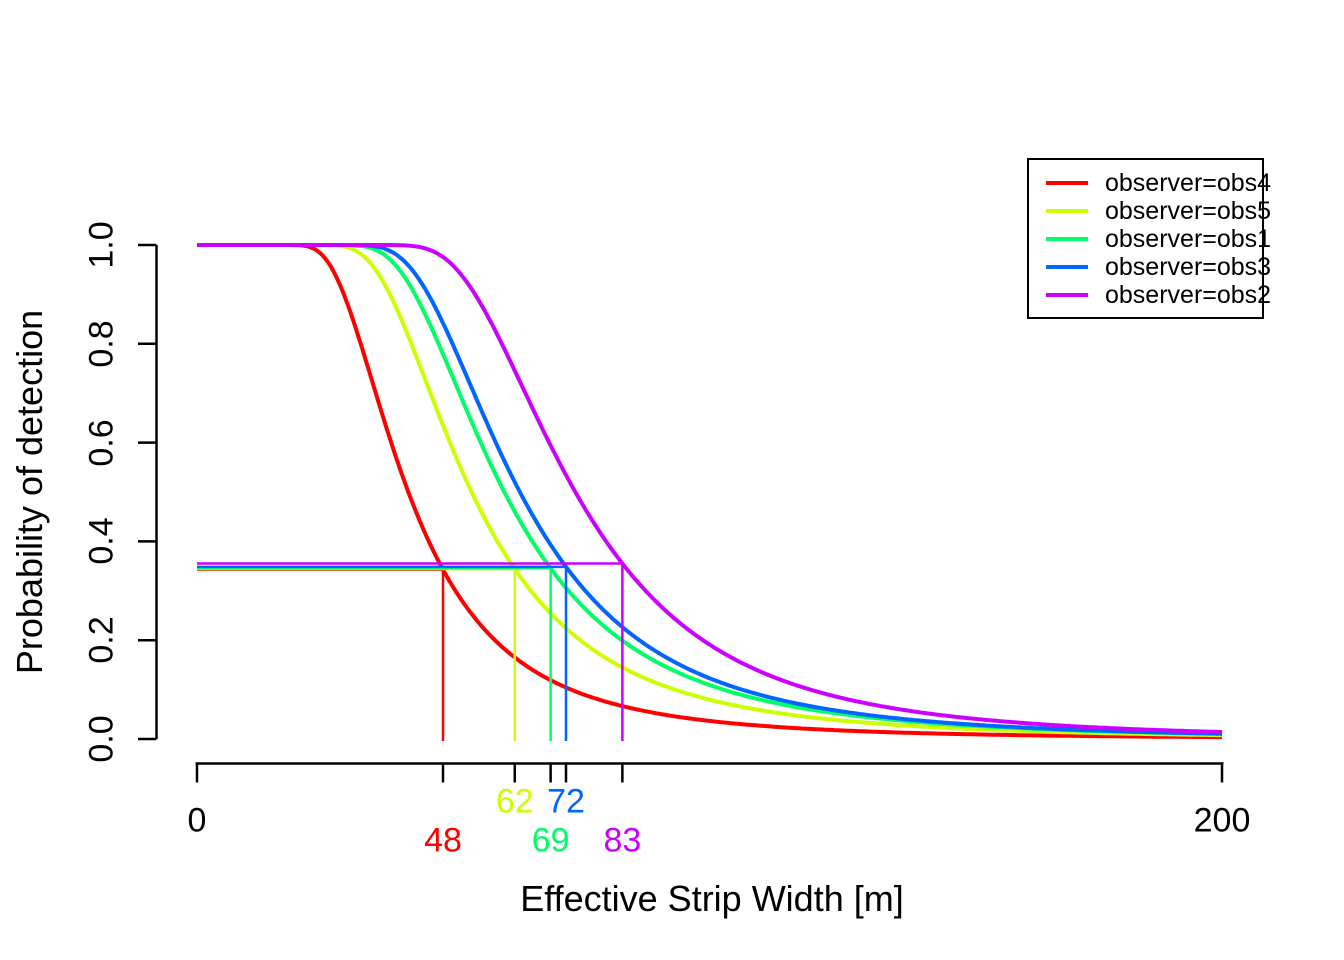 Image resolution: width=1344 pixels, height=960 pixels. I want to click on esw-label-obs2: 83, so click(622, 840).